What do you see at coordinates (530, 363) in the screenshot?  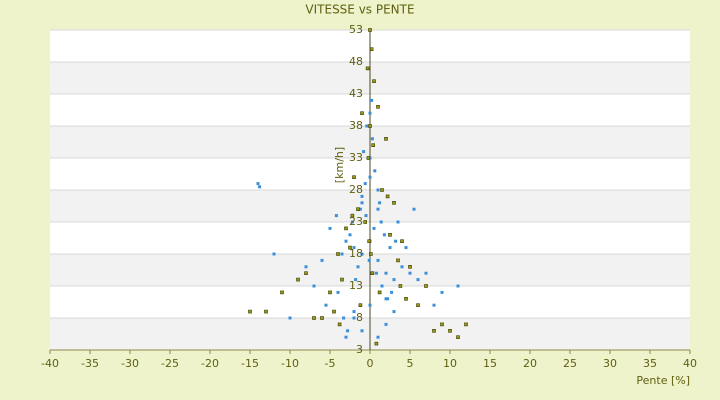 I see `x-tick-label: 20` at bounding box center [530, 363].